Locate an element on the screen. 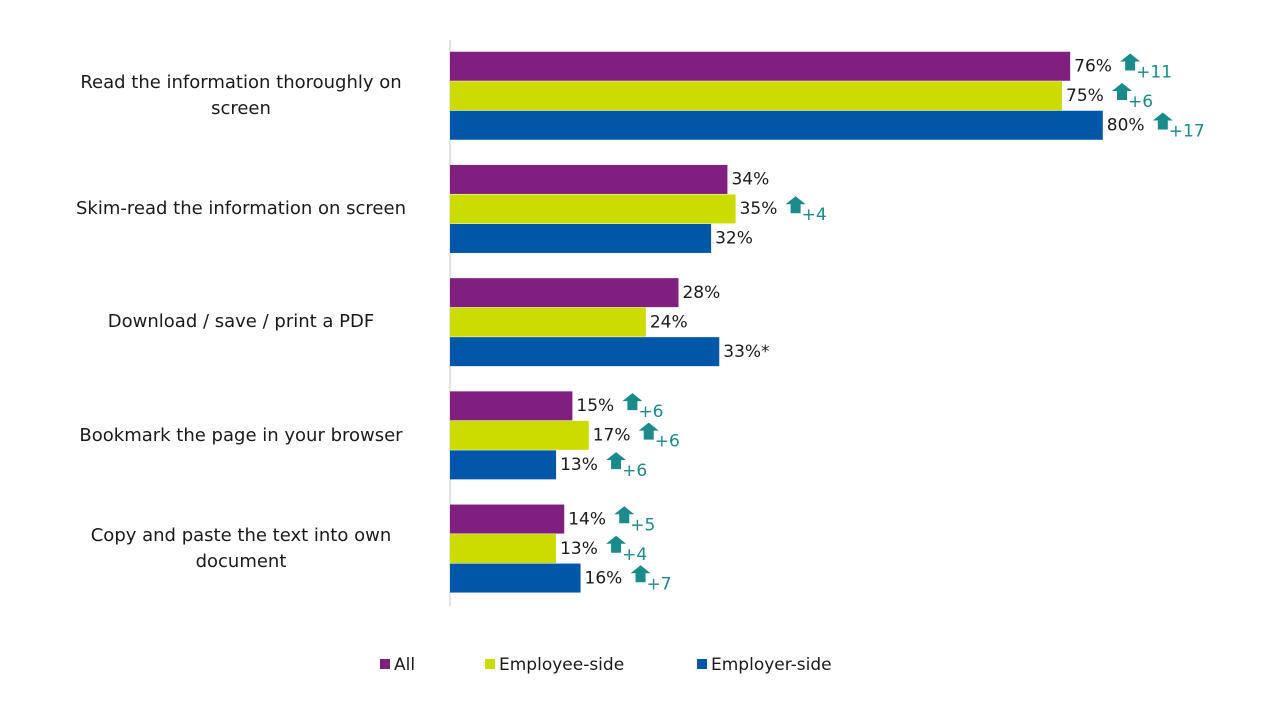 The height and width of the screenshot is (720, 1280). value-label: 16% is located at coordinates (604, 578).